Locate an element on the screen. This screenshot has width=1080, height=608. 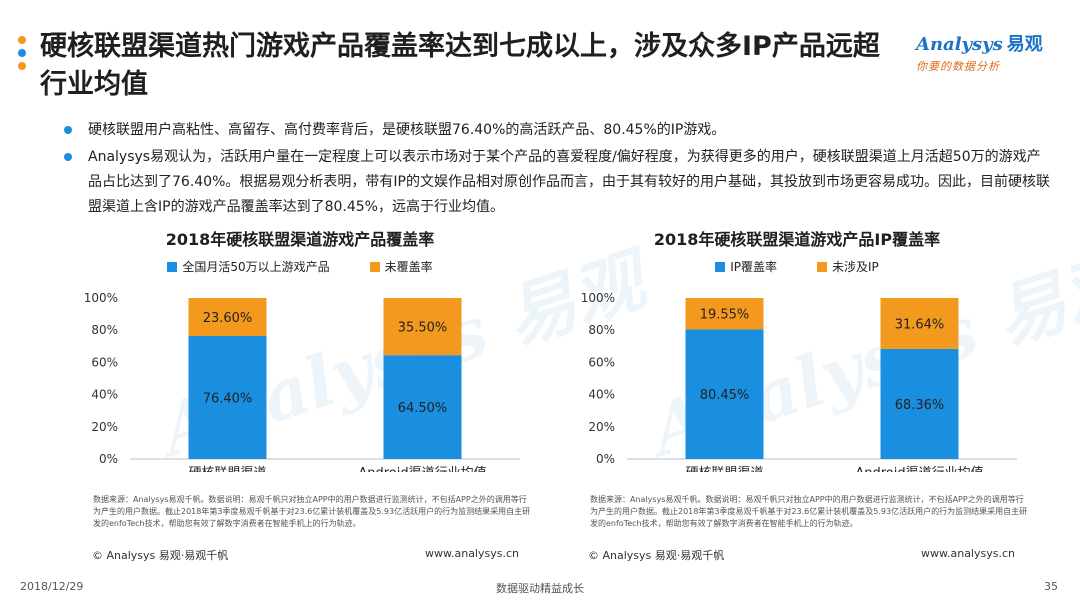
logo-brand-cn: 易观 is located at coordinates (1024, 44).